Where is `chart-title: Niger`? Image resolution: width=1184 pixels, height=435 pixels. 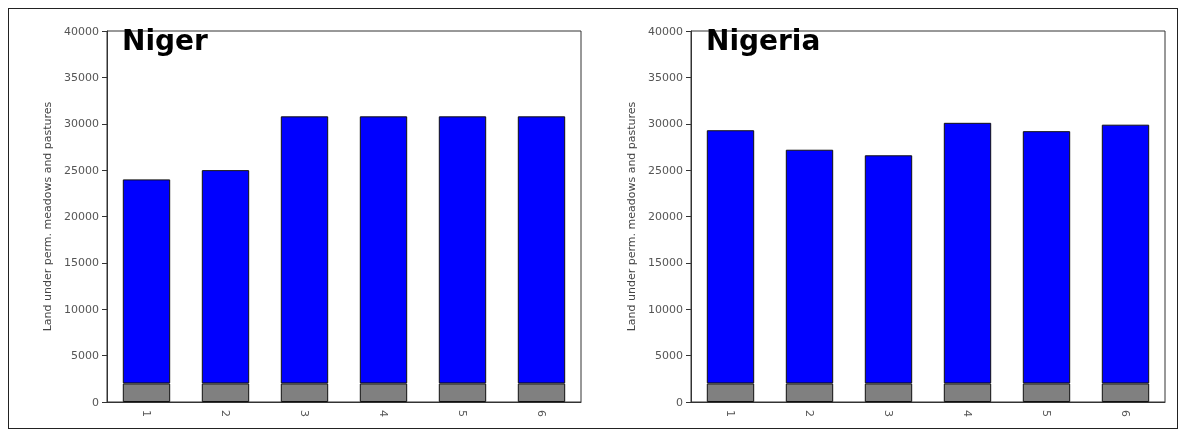 chart-title: Niger is located at coordinates (165, 40).